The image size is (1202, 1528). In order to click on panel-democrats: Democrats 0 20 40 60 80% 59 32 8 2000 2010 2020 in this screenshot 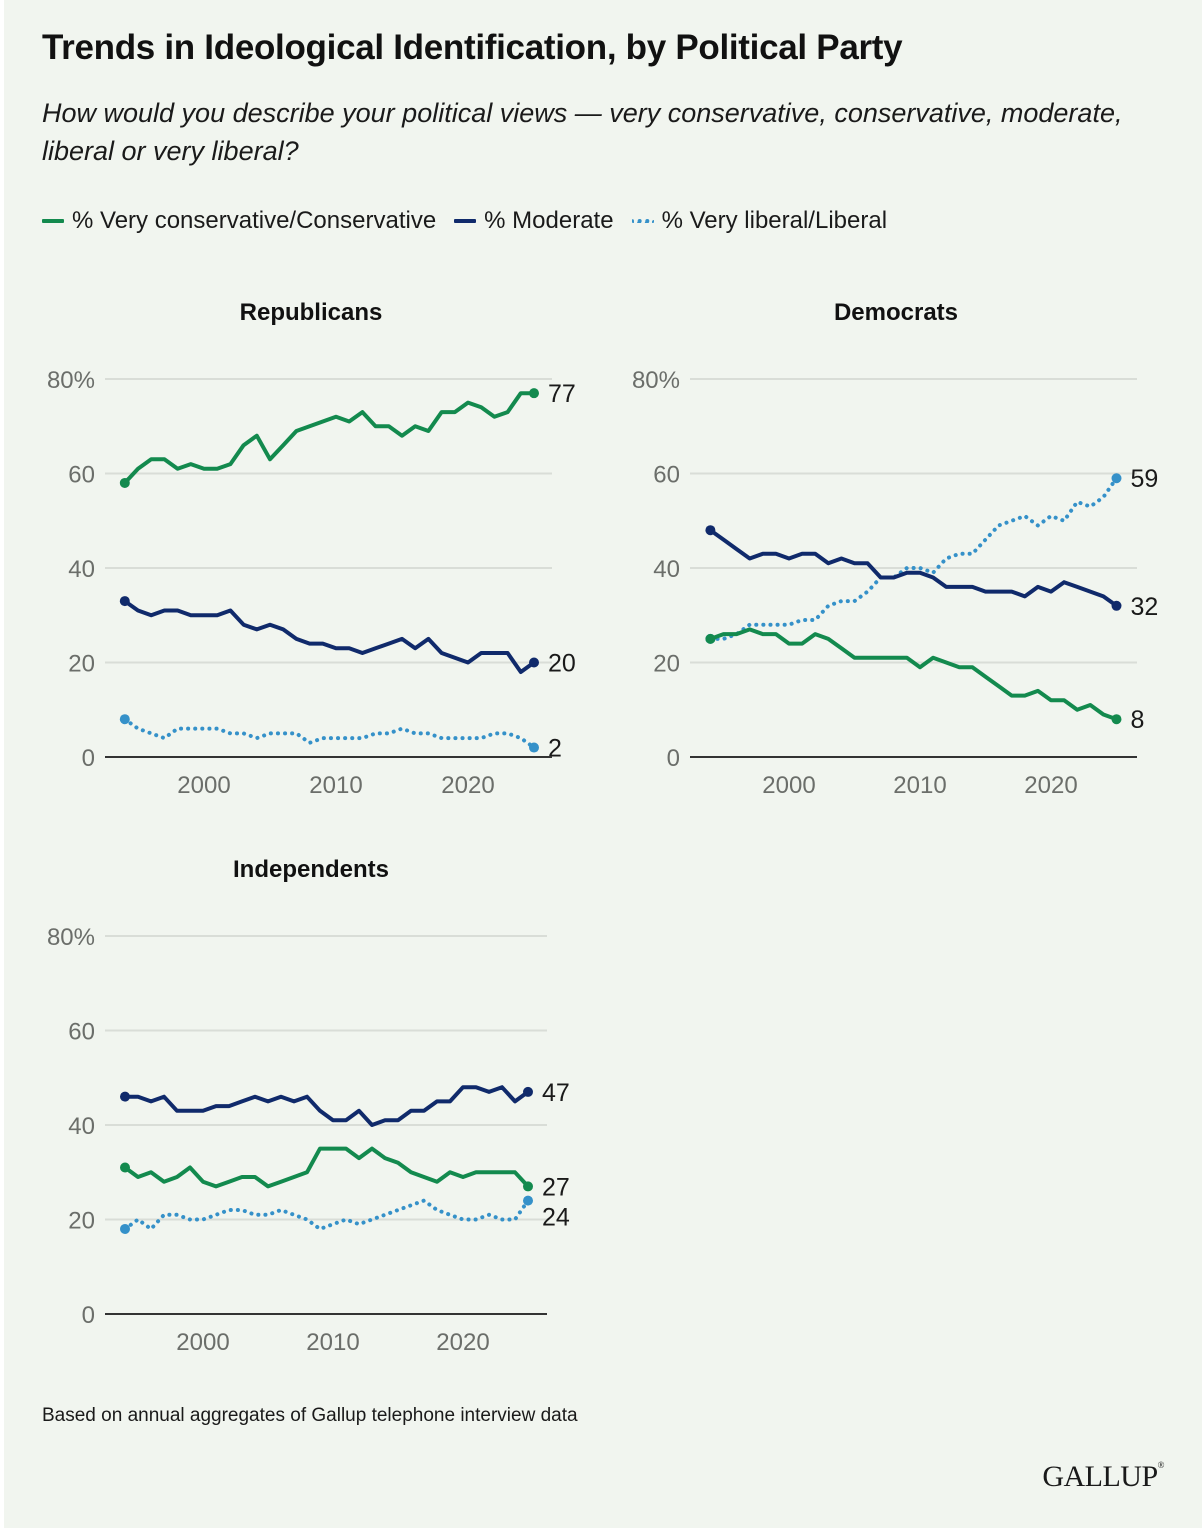, I will do `click(895, 549)`.